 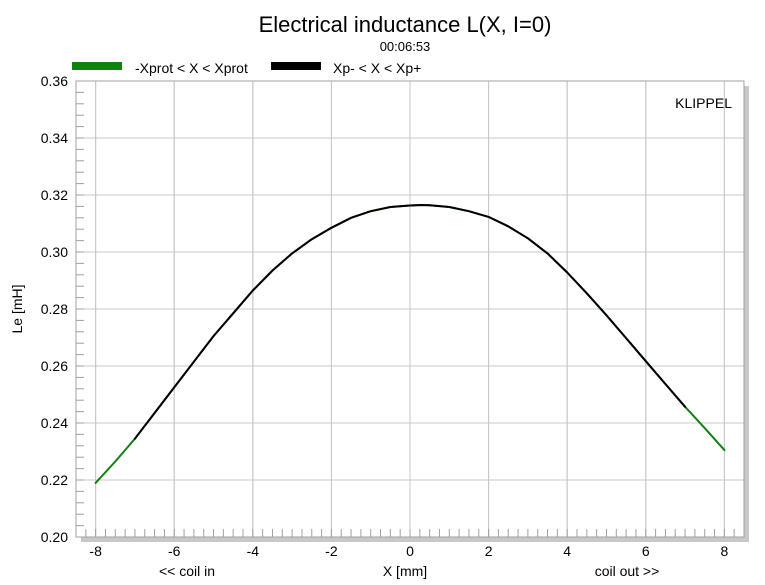 I want to click on x-tick-label: -8, so click(x=95, y=551).